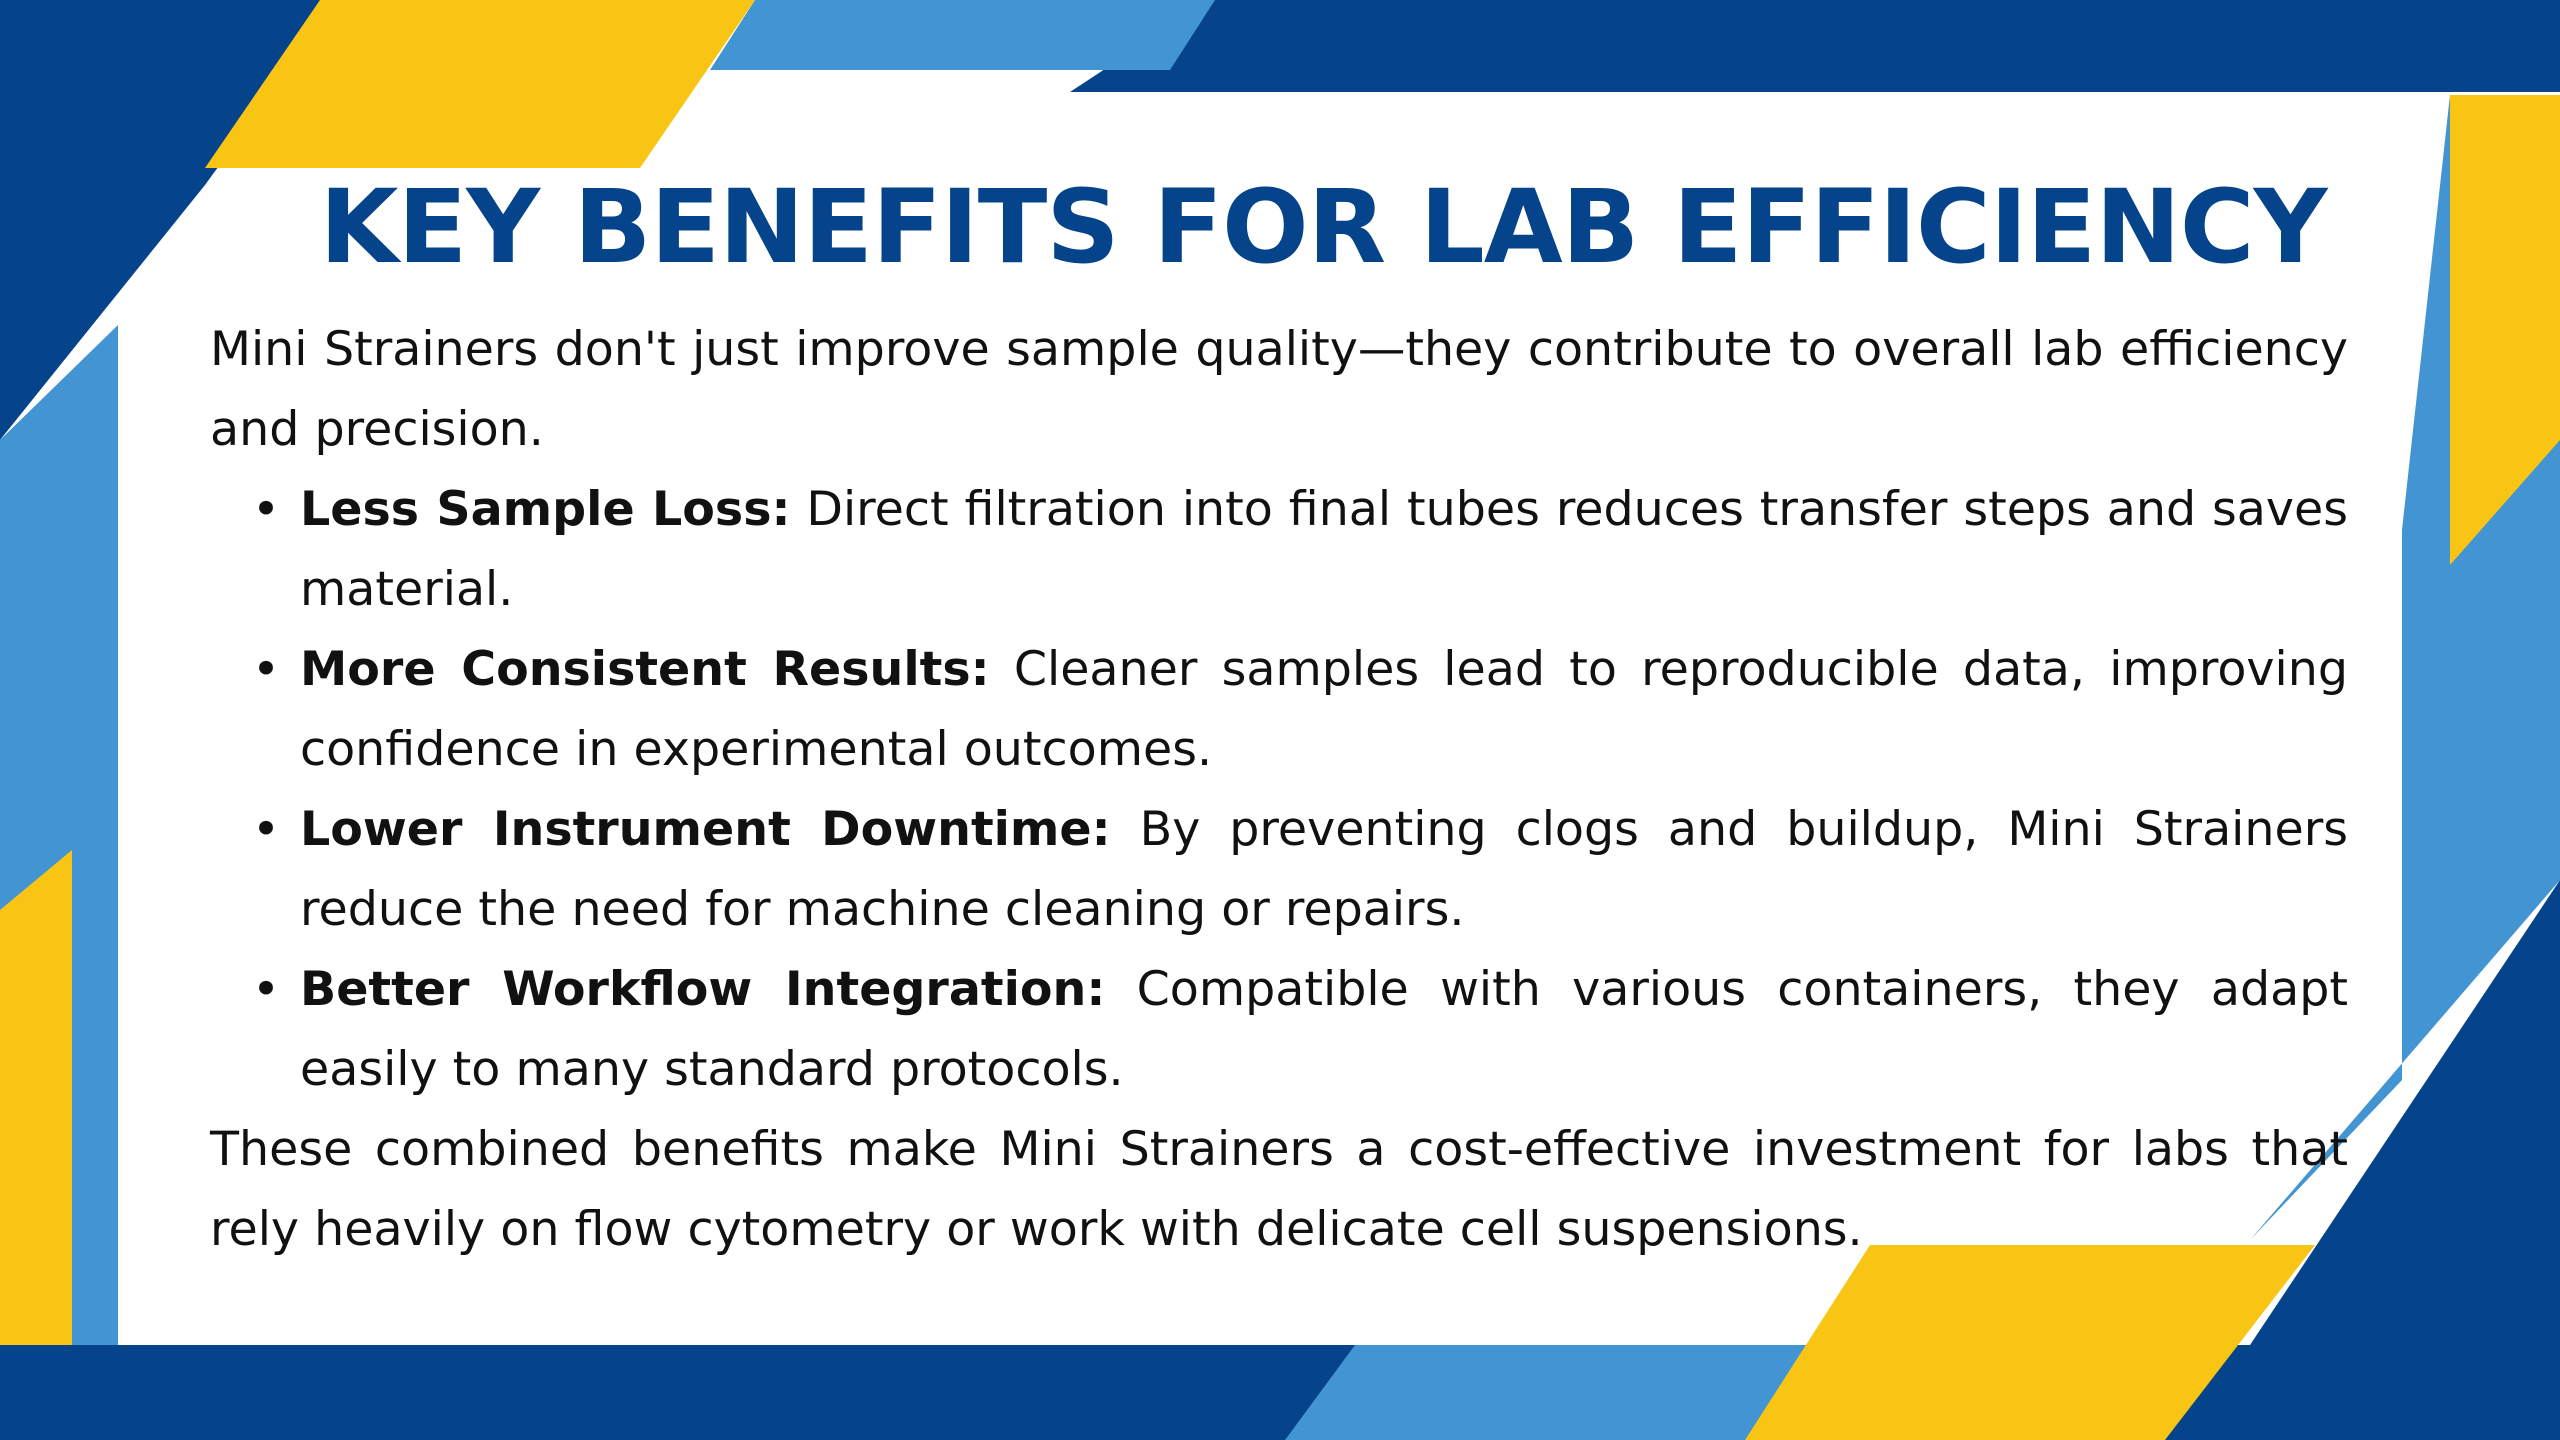 The width and height of the screenshot is (2560, 1440). What do you see at coordinates (480, 84) in the screenshot?
I see `top-yellow-band` at bounding box center [480, 84].